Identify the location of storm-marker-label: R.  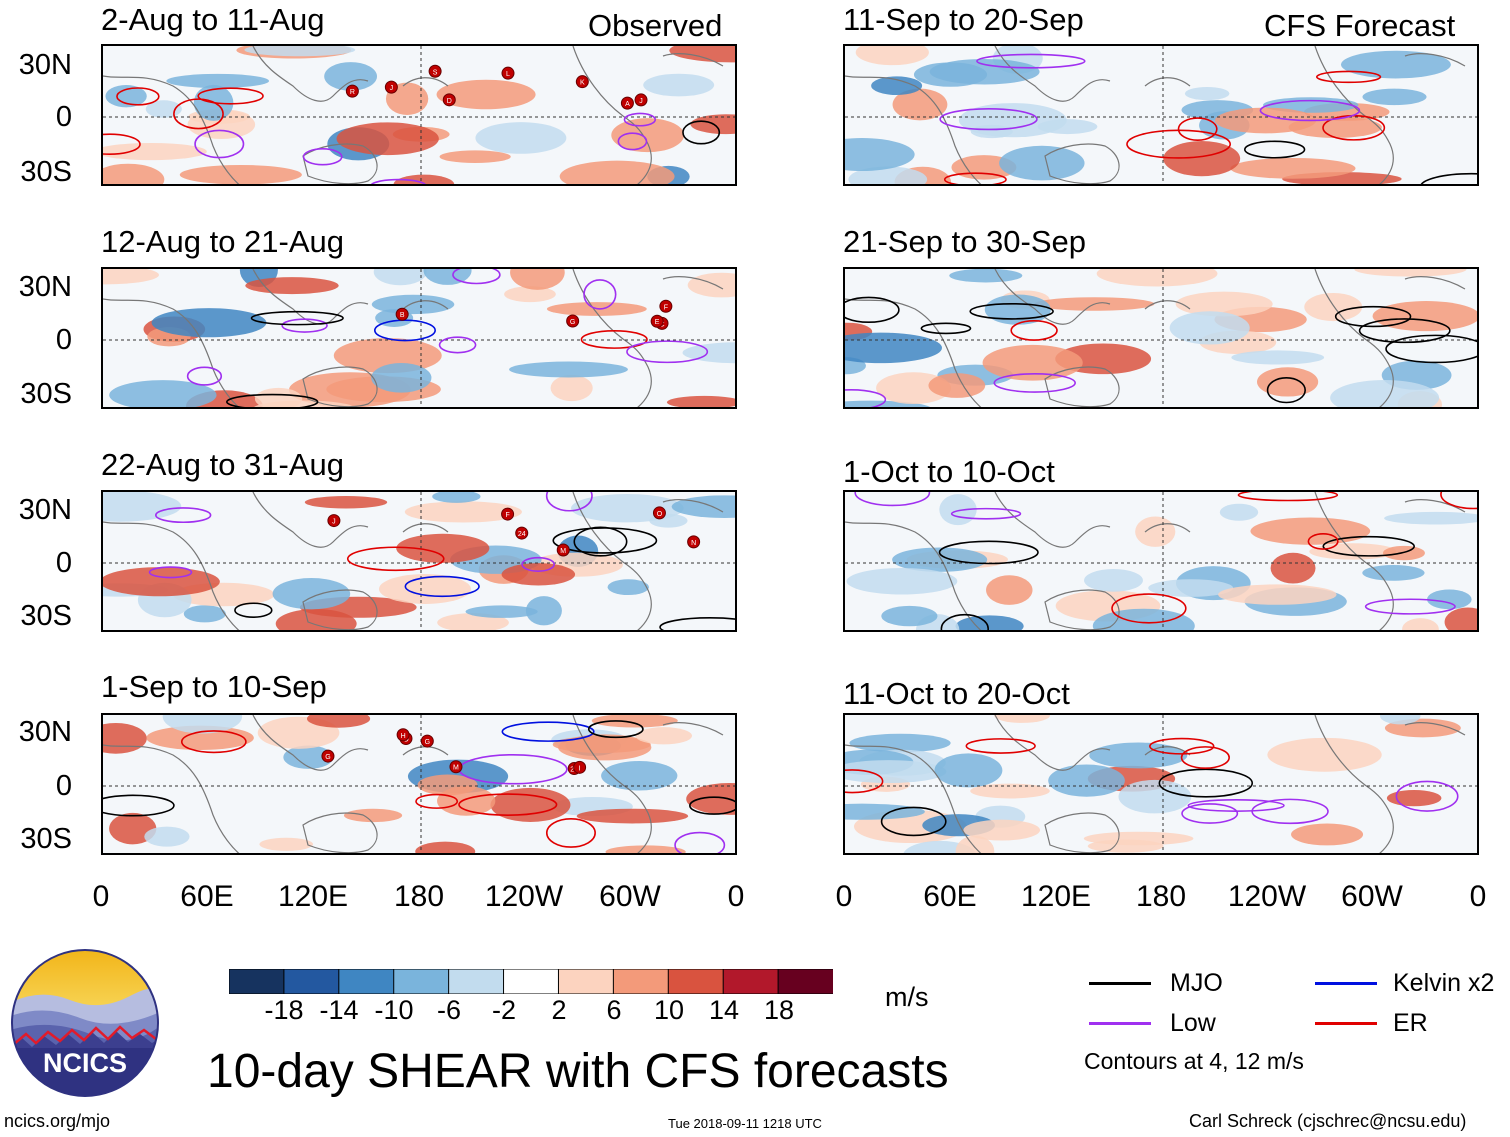
(352, 92).